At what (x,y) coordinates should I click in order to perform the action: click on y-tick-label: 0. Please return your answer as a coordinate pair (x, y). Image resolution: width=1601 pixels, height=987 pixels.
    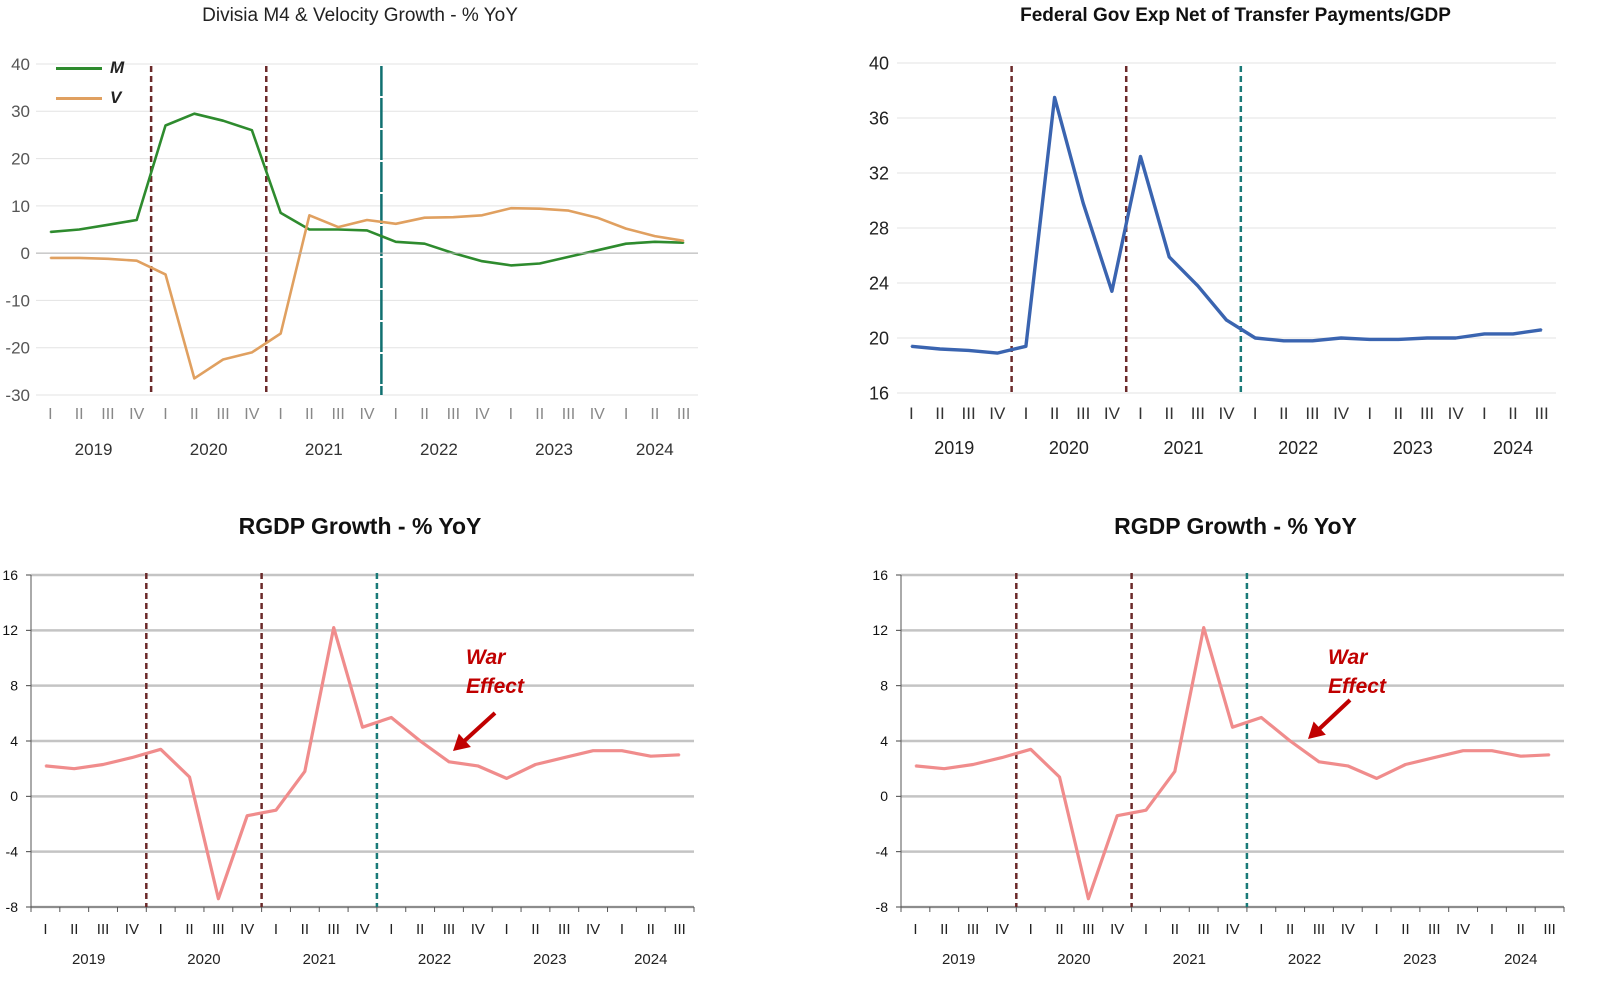
    Looking at the image, I should click on (25, 253).